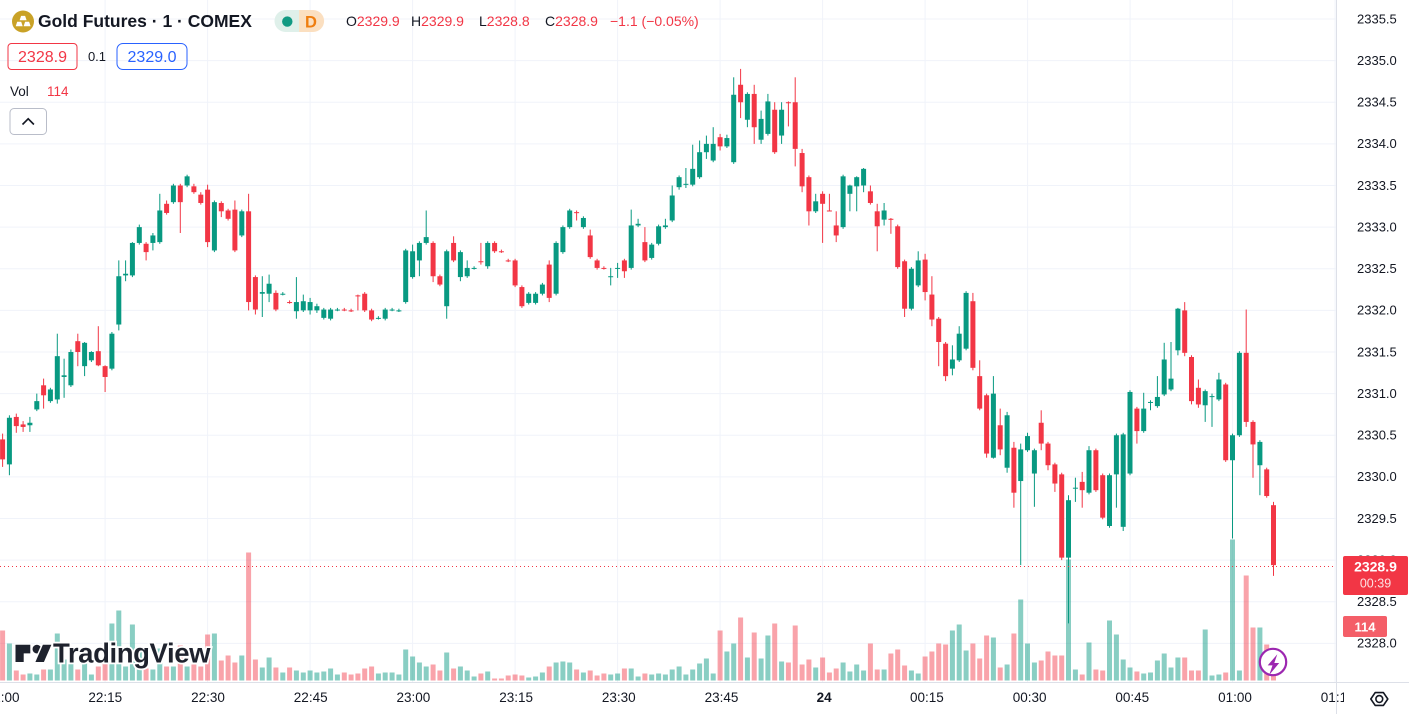 Image resolution: width=1409 pixels, height=714 pixels. Describe the element at coordinates (619, 697) in the screenshot. I see `svg-text: 23:30` at that location.